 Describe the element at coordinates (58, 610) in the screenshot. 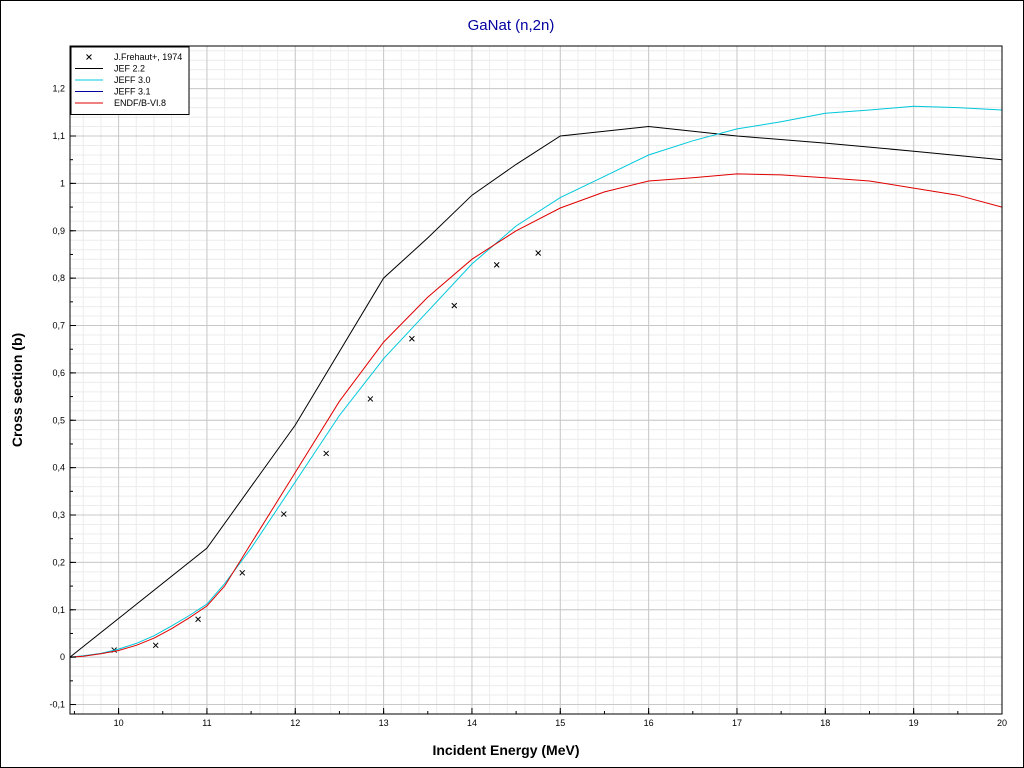

I see `y-tick-label: 0,1` at that location.